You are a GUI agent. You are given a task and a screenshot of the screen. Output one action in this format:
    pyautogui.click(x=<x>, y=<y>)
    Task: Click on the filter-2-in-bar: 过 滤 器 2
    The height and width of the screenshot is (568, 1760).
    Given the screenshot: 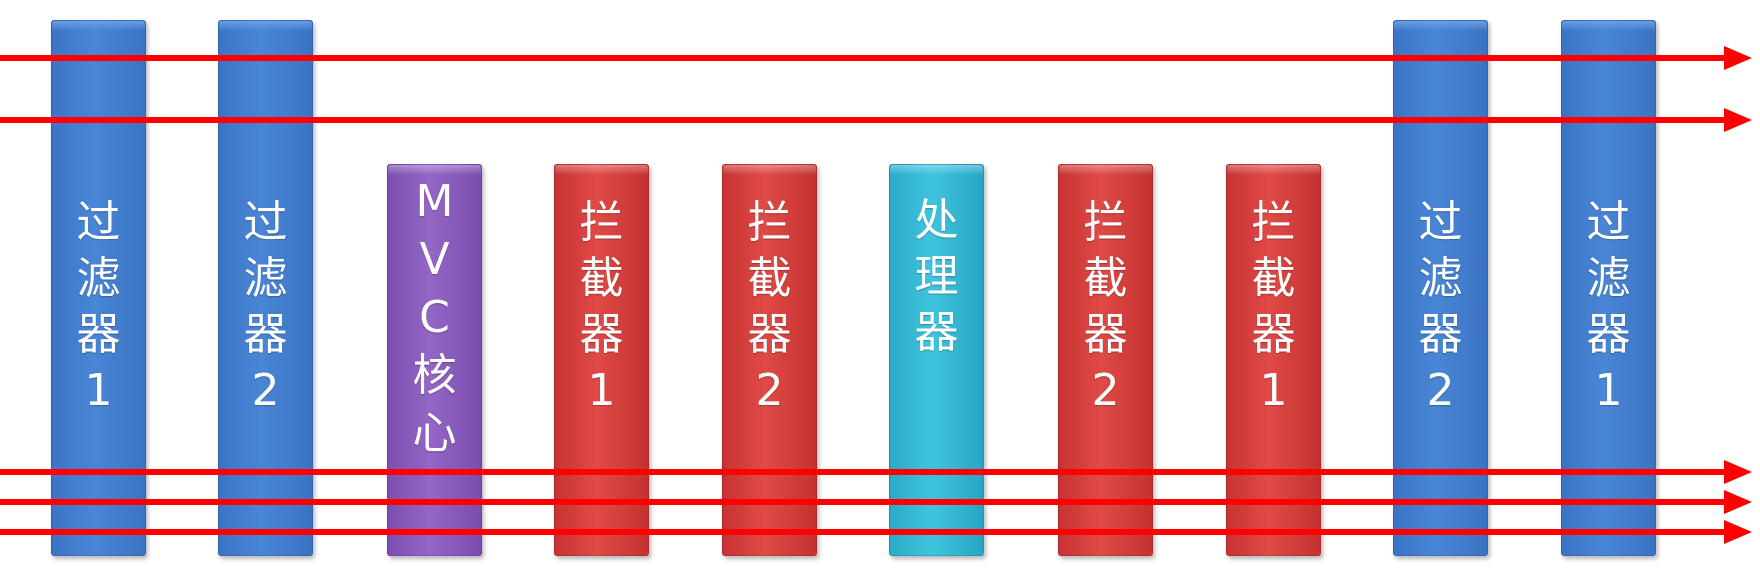 What is the action you would take?
    pyautogui.click(x=265, y=288)
    